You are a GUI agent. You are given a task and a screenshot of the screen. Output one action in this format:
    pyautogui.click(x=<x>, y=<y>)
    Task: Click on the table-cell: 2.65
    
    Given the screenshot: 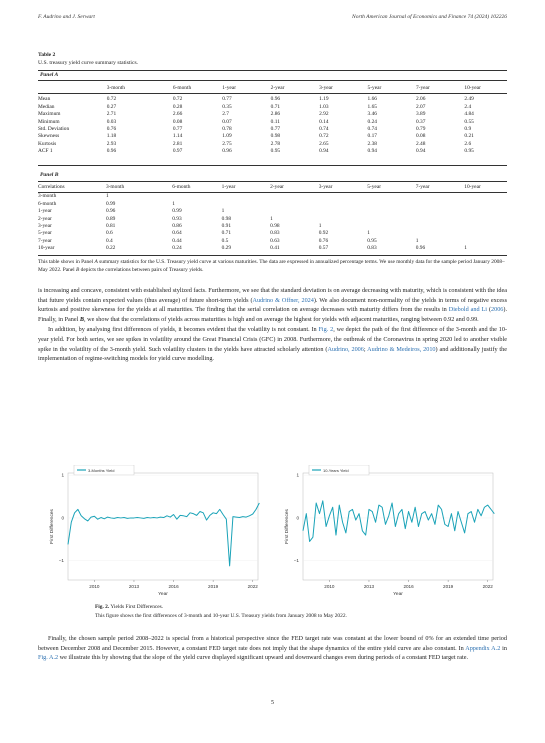 What is the action you would take?
    pyautogui.click(x=324, y=143)
    